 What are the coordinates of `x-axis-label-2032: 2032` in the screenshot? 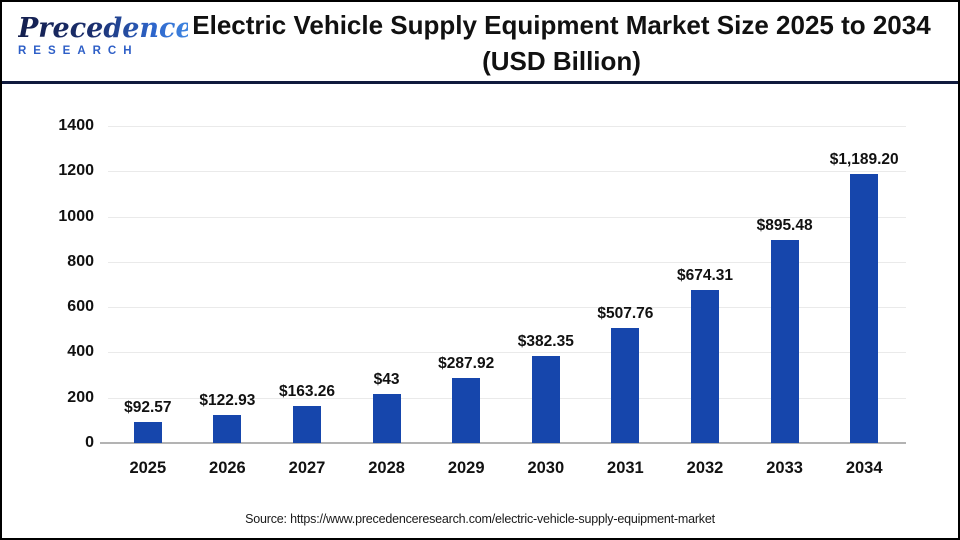 It's located at (705, 468).